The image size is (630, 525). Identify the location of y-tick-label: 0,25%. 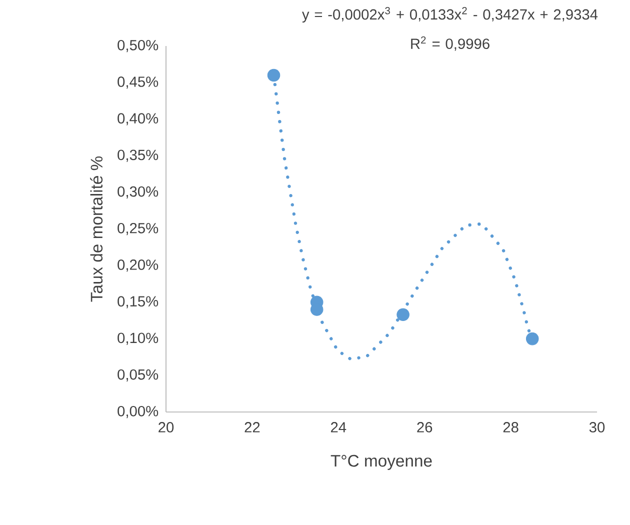
(138, 229).